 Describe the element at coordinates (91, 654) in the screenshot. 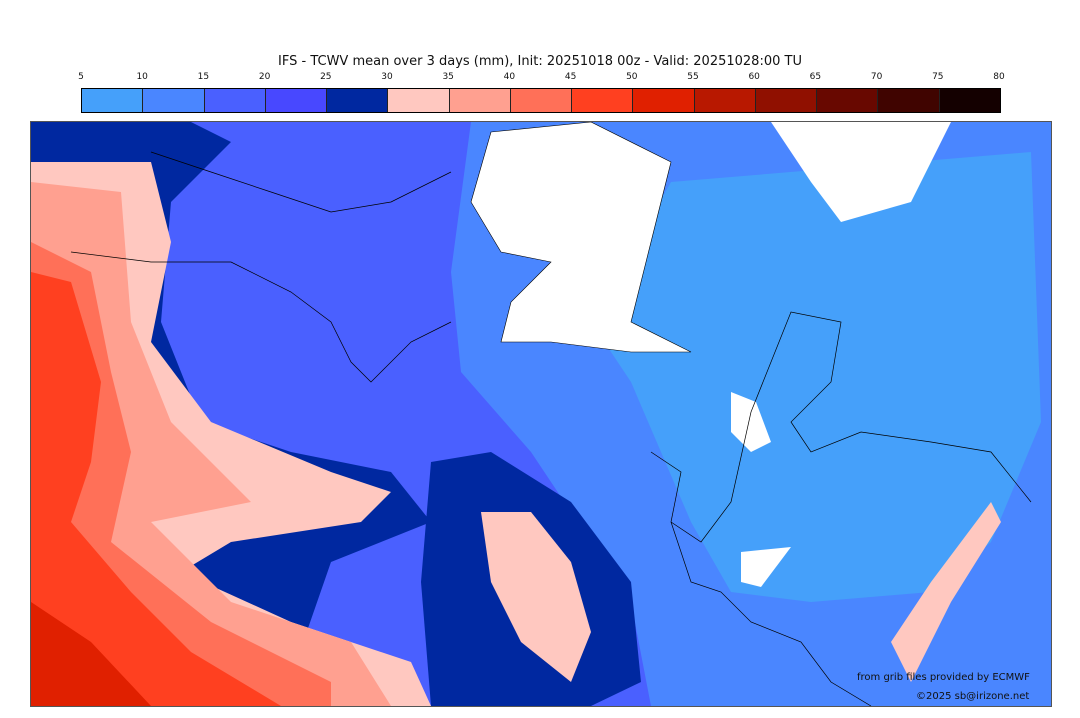

I see `region-50-55-west` at that location.